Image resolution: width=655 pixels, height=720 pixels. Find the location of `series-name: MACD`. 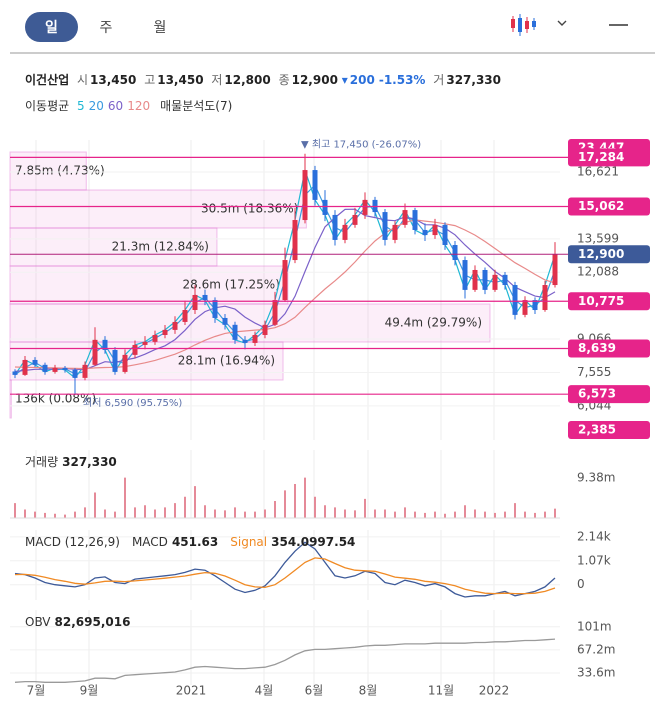

series-name: MACD is located at coordinates (150, 542).